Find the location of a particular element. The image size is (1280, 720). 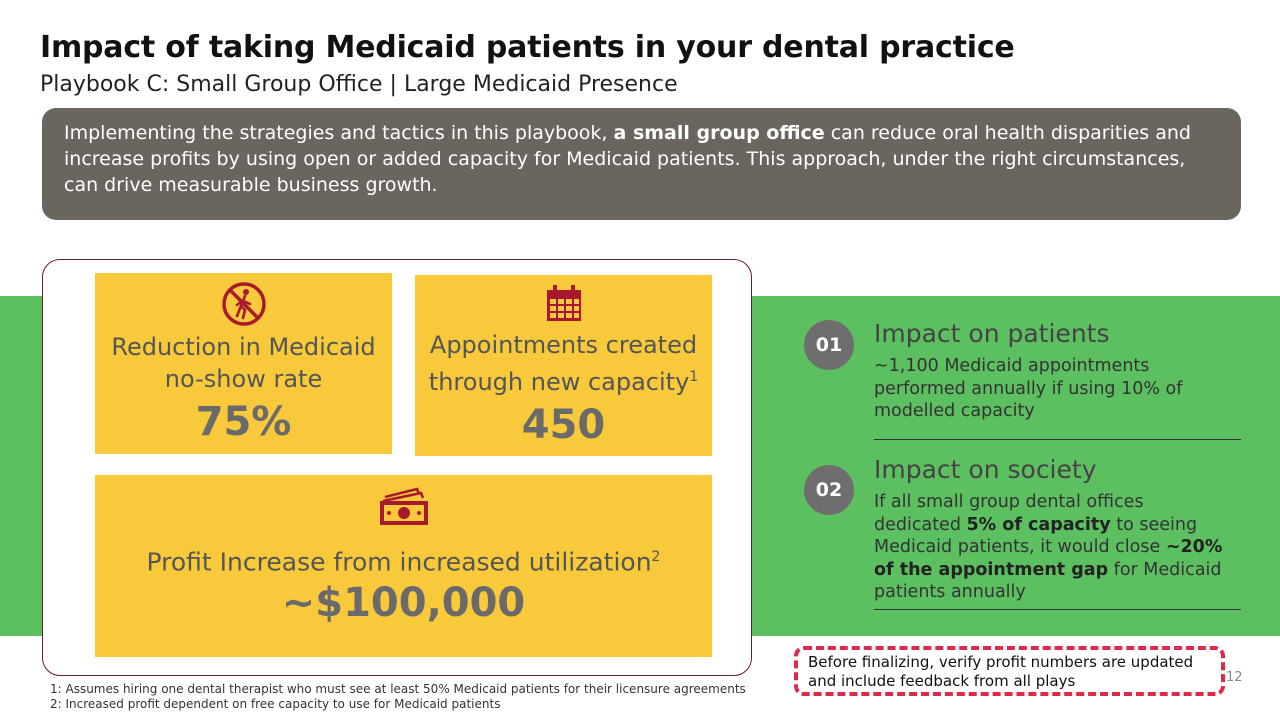

footnote-ref-1: 1 is located at coordinates (694, 377).